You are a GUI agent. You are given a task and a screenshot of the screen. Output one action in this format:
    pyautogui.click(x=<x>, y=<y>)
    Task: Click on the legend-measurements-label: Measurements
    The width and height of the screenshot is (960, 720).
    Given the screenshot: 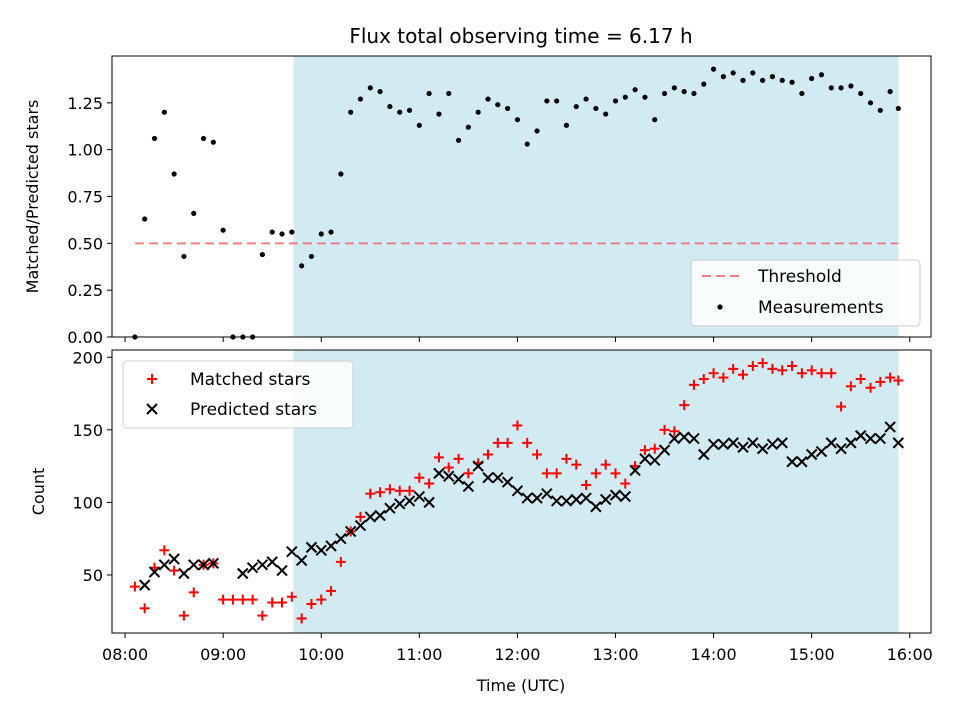 What is the action you would take?
    pyautogui.click(x=821, y=308)
    